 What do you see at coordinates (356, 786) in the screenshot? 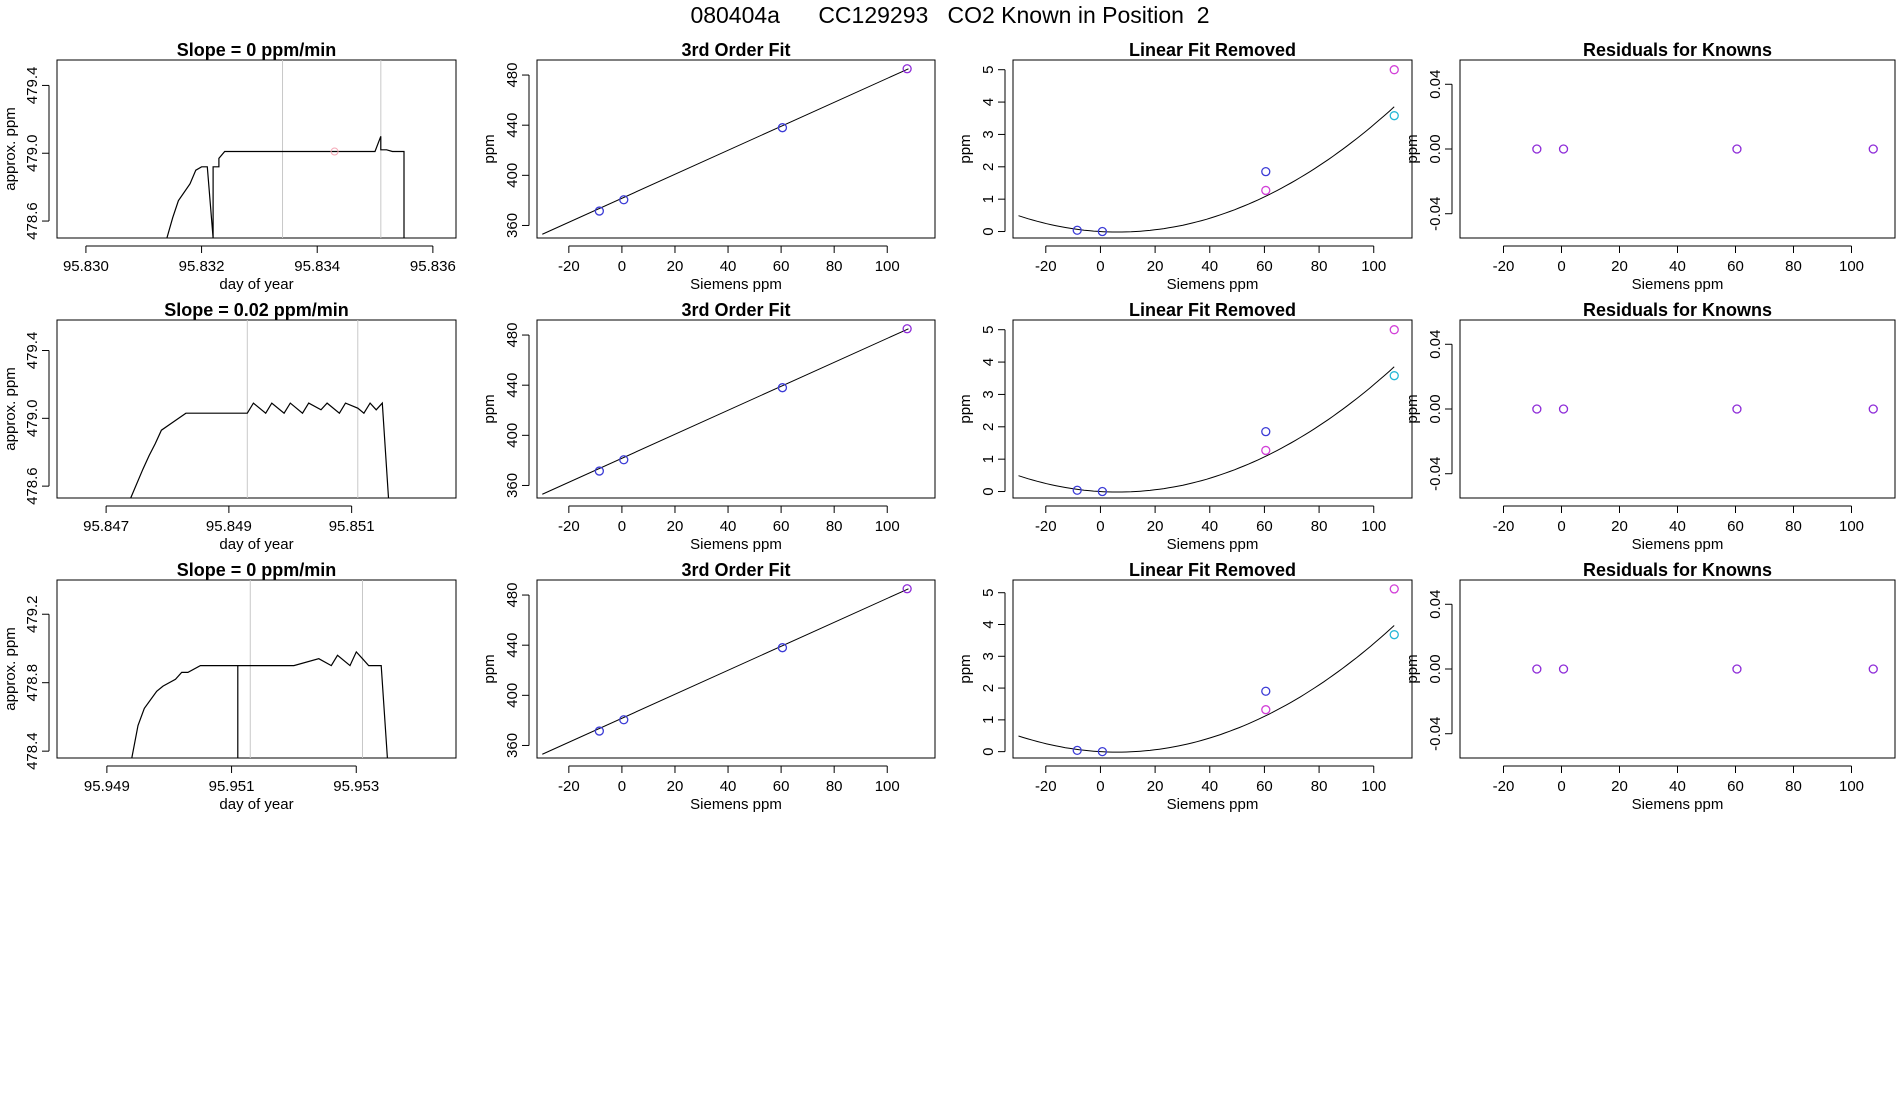
I see `x-tick-label: 95.953` at bounding box center [356, 786].